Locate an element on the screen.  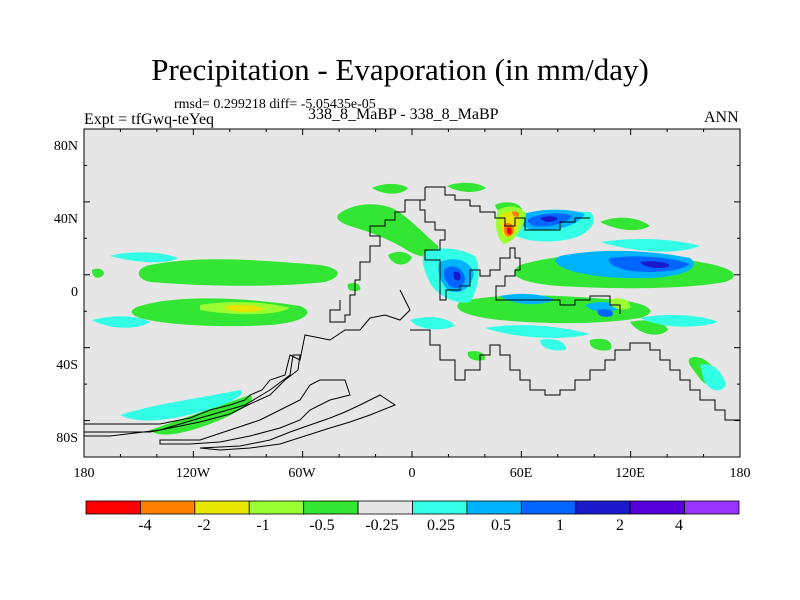
plot-title: Precipitation - Evaporation (in mm/day) is located at coordinates (400, 69).